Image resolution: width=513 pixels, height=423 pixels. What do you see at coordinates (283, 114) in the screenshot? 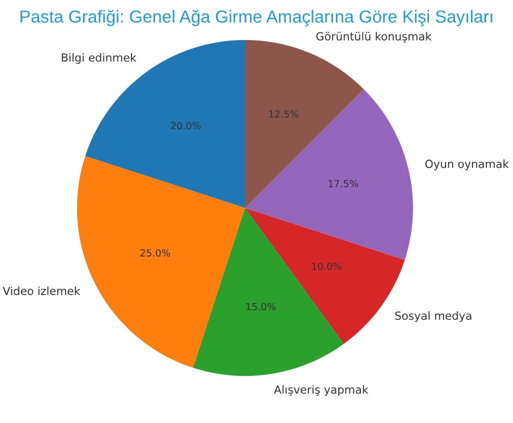
I see `data-label: 12.5%` at bounding box center [283, 114].